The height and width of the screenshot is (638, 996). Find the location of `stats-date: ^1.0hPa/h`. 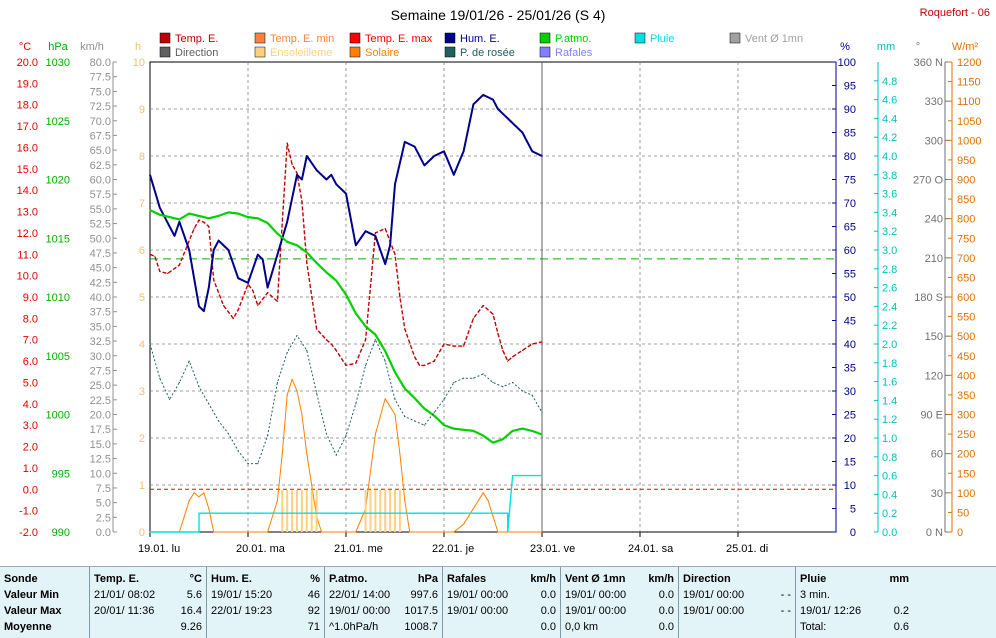

stats-date: ^1.0hPa/h is located at coordinates (354, 627).